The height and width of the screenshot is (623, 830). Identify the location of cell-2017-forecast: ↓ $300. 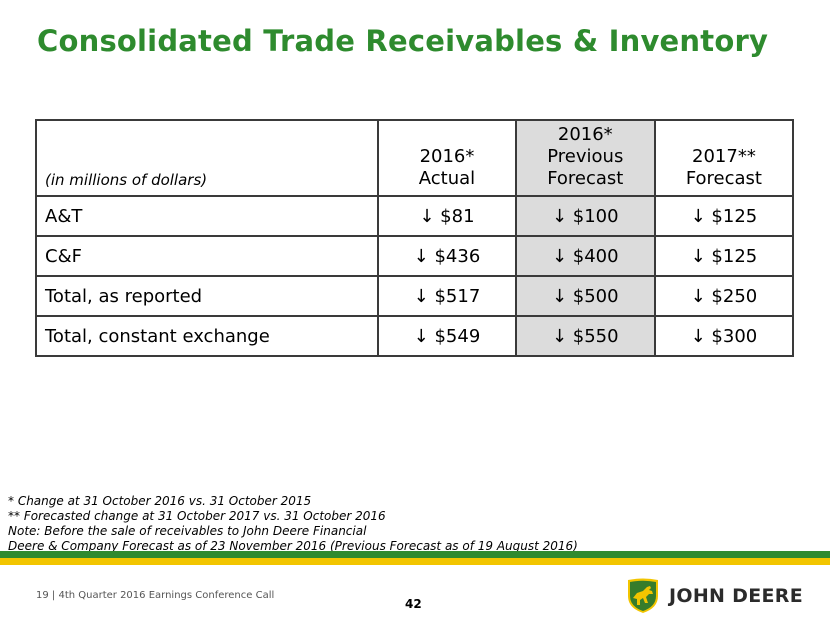
(724, 336).